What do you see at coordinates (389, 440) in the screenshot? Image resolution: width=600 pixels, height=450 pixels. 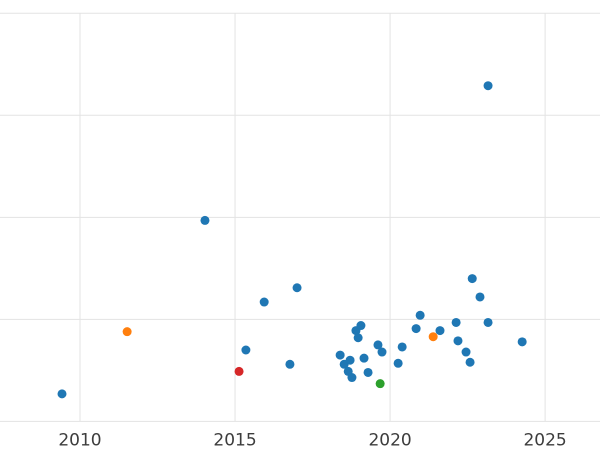 I see `x-tick-label: 2020` at bounding box center [389, 440].